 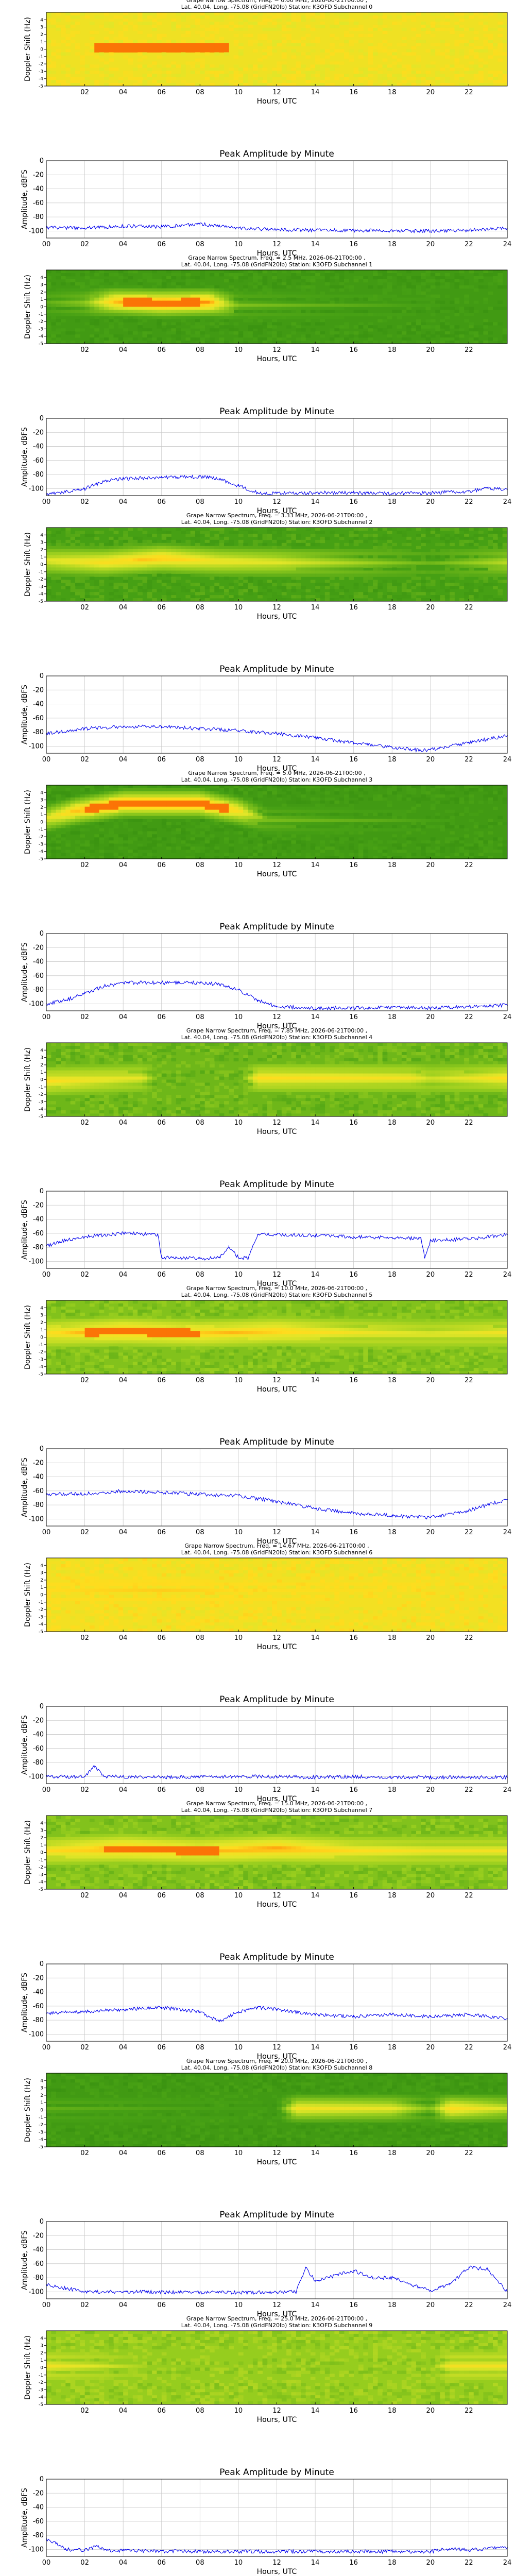 What do you see at coordinates (41, 344) in the screenshot?
I see `spectrum-ytick-label: -5` at bounding box center [41, 344].